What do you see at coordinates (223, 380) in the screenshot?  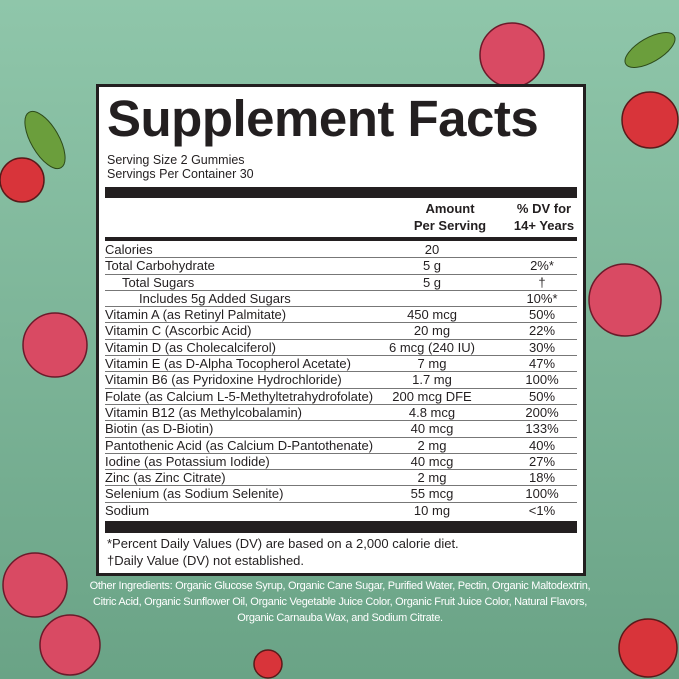 I see `nutrient-name: Vitamin B6 (as Pyridoxine Hydrochloride)` at bounding box center [223, 380].